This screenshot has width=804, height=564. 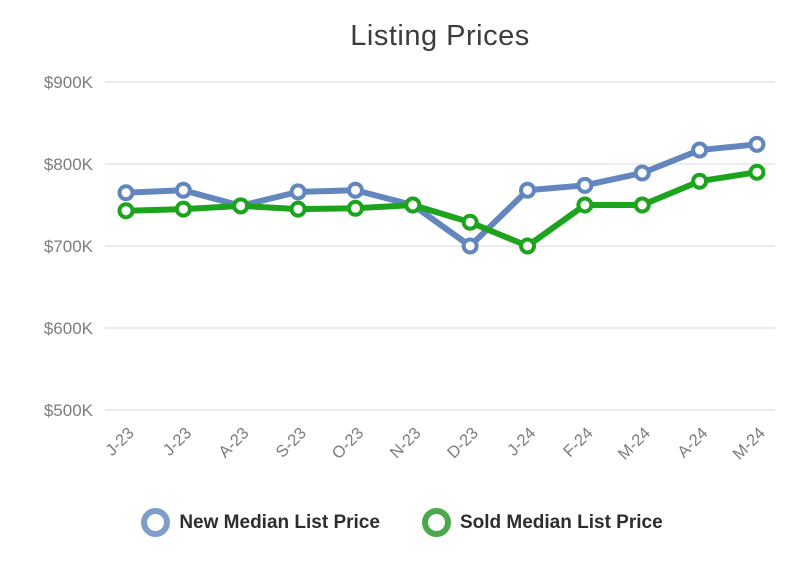 What do you see at coordinates (561, 522) in the screenshot?
I see `legend-label-sold: Sold Median List Price` at bounding box center [561, 522].